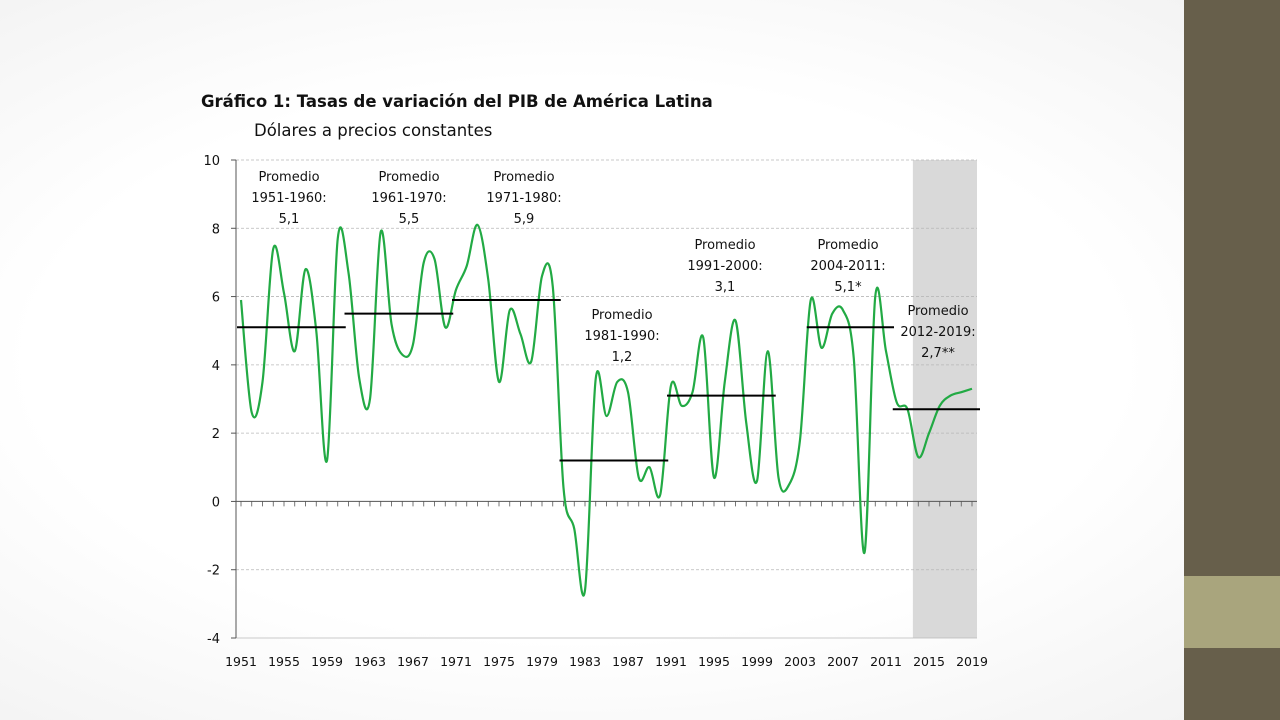 Image resolution: width=1280 pixels, height=720 pixels. I want to click on y-tick-label: 10, so click(211, 161).